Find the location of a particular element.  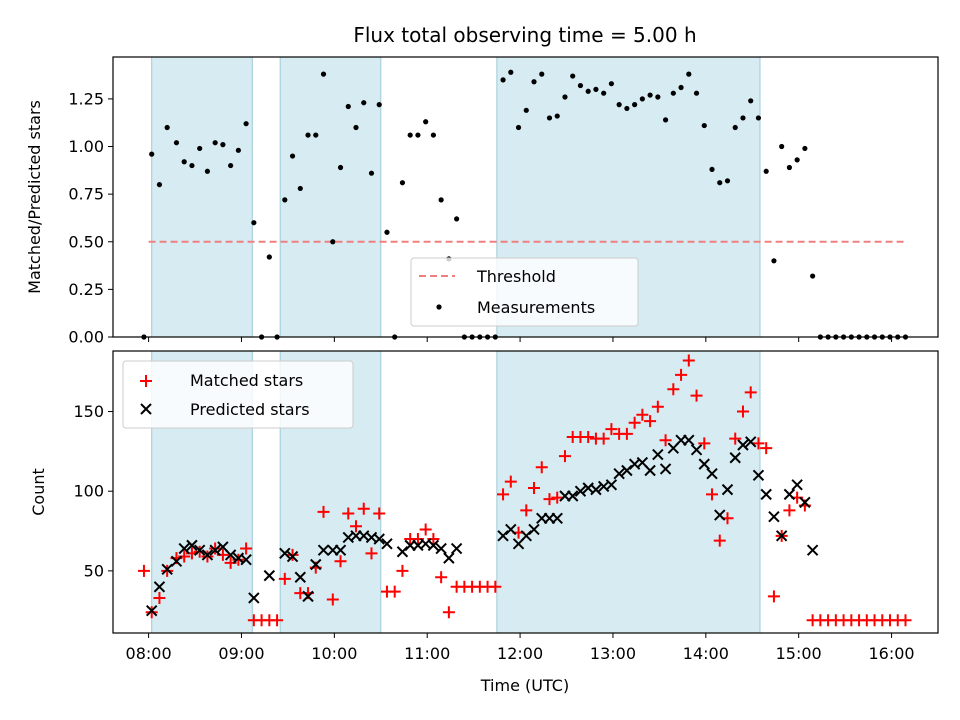

count-legend-box is located at coordinates (238, 394).